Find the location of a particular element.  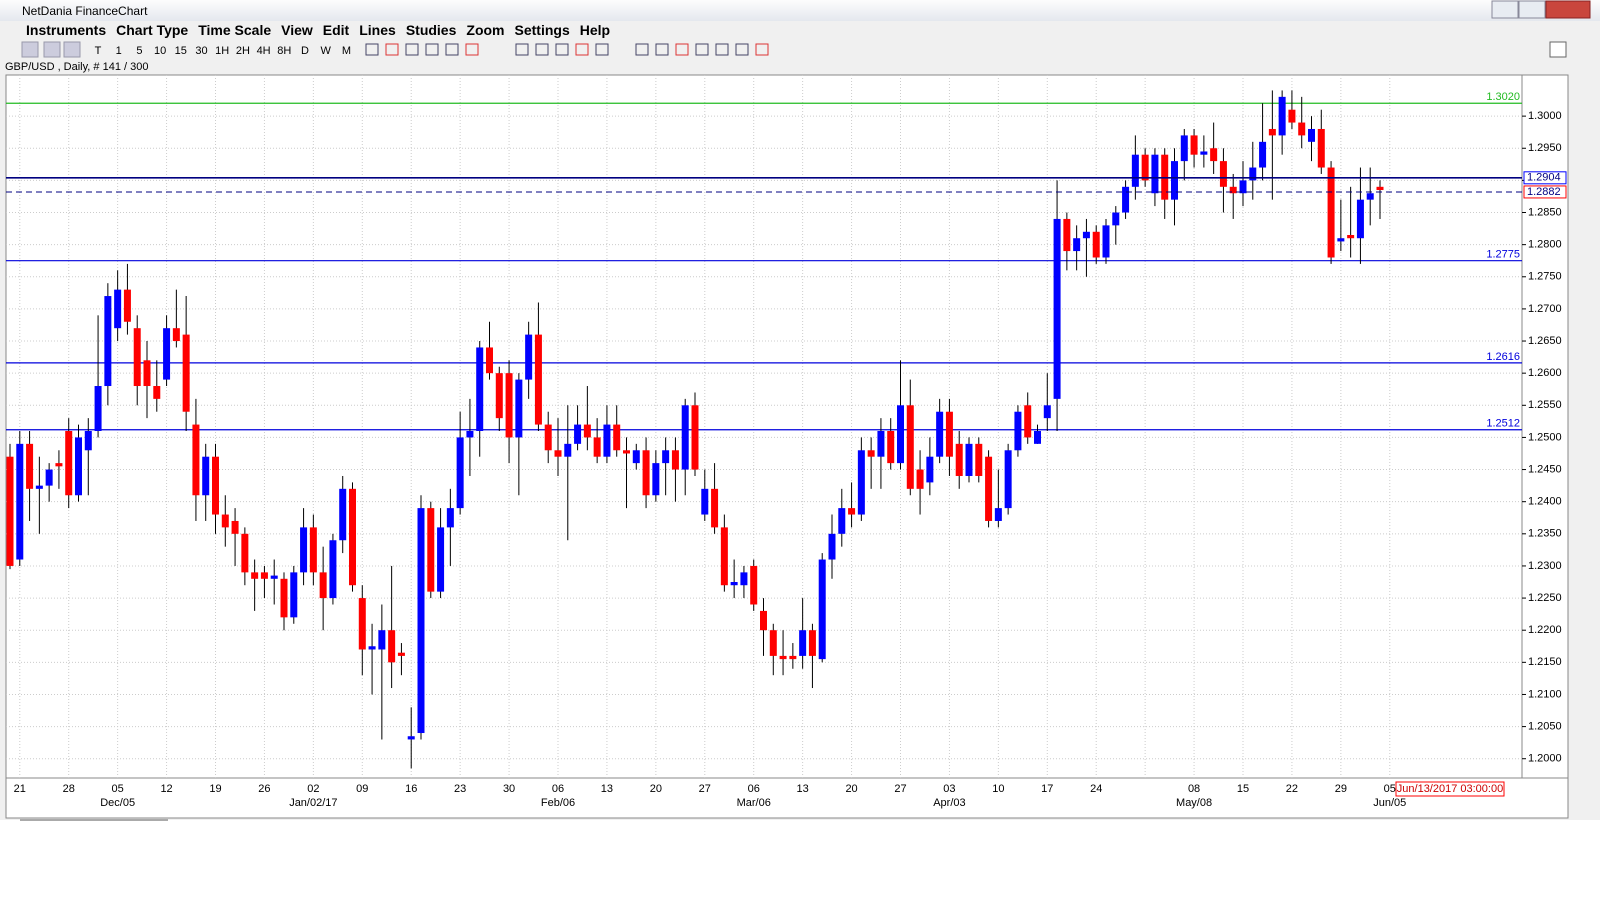

window-title: NetDania FinanceChart is located at coordinates (85, 11).